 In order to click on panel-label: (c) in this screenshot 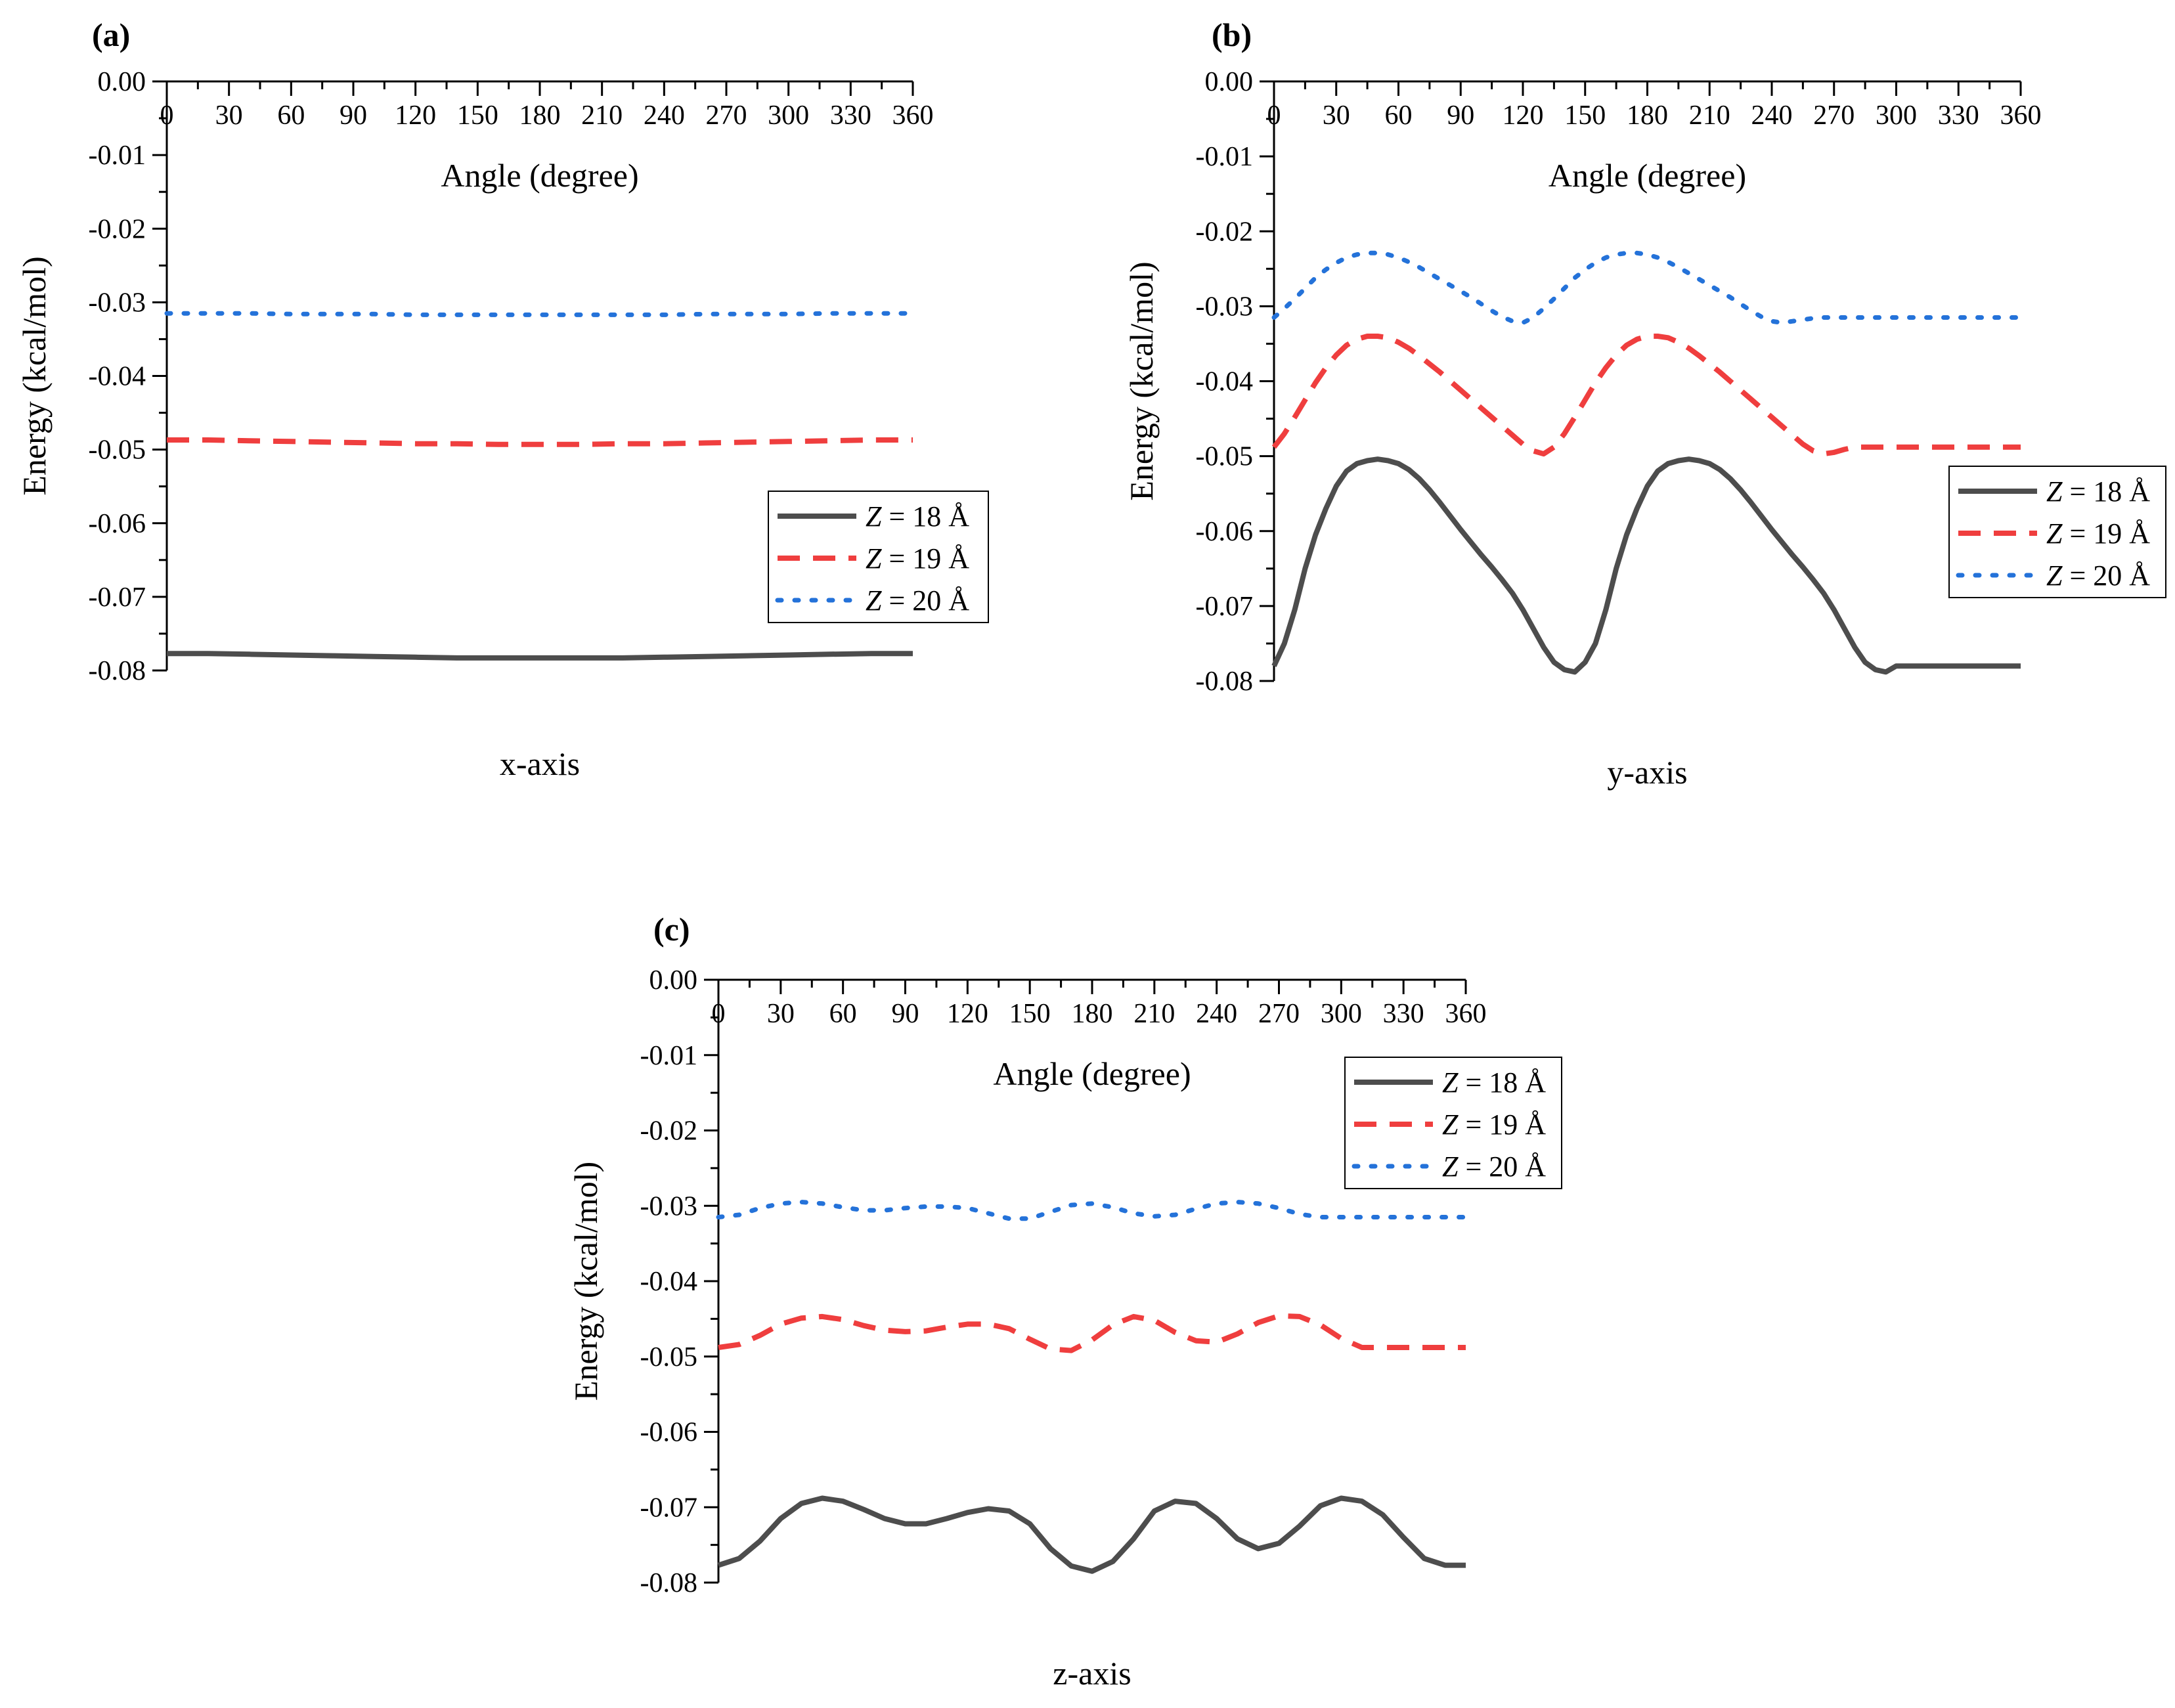, I will do `click(671, 929)`.